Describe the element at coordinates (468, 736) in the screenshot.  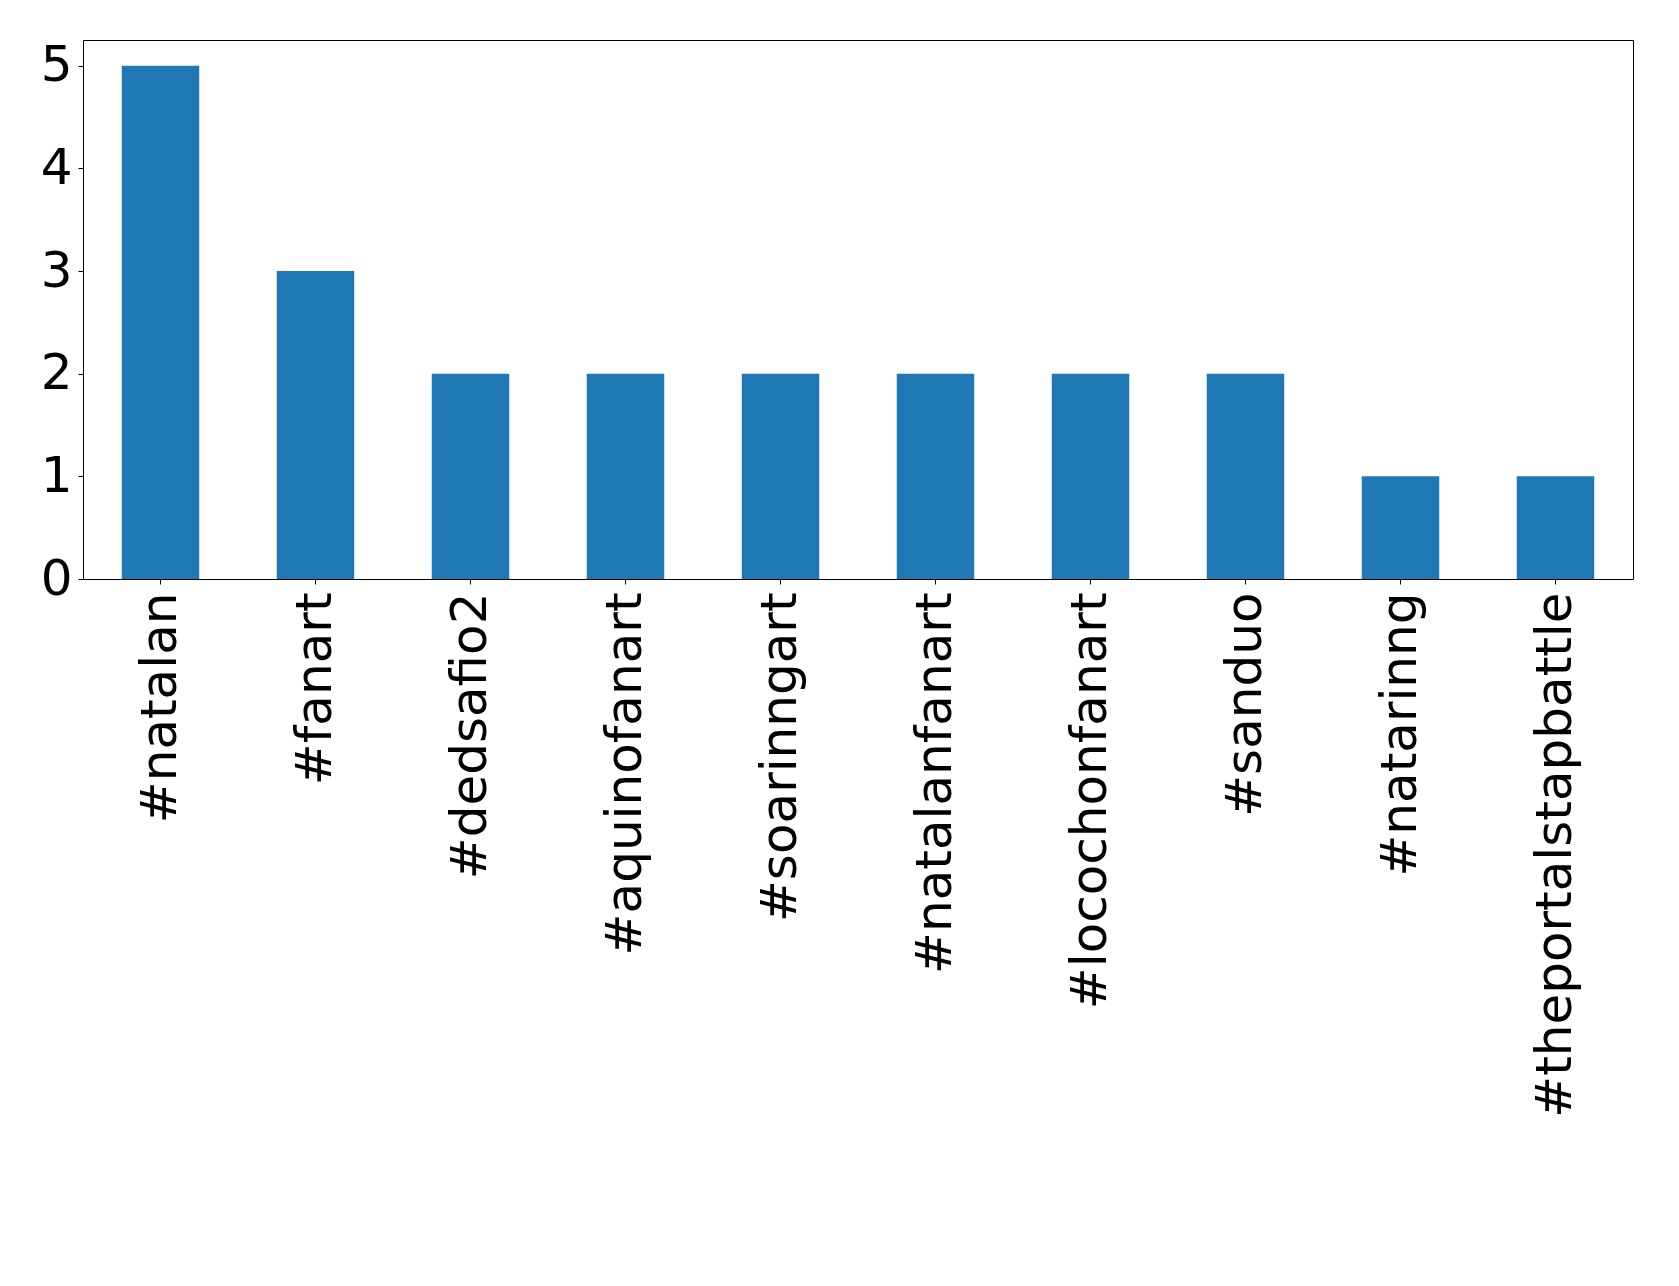
I see `x-tick-label: #dedsafio2` at that location.